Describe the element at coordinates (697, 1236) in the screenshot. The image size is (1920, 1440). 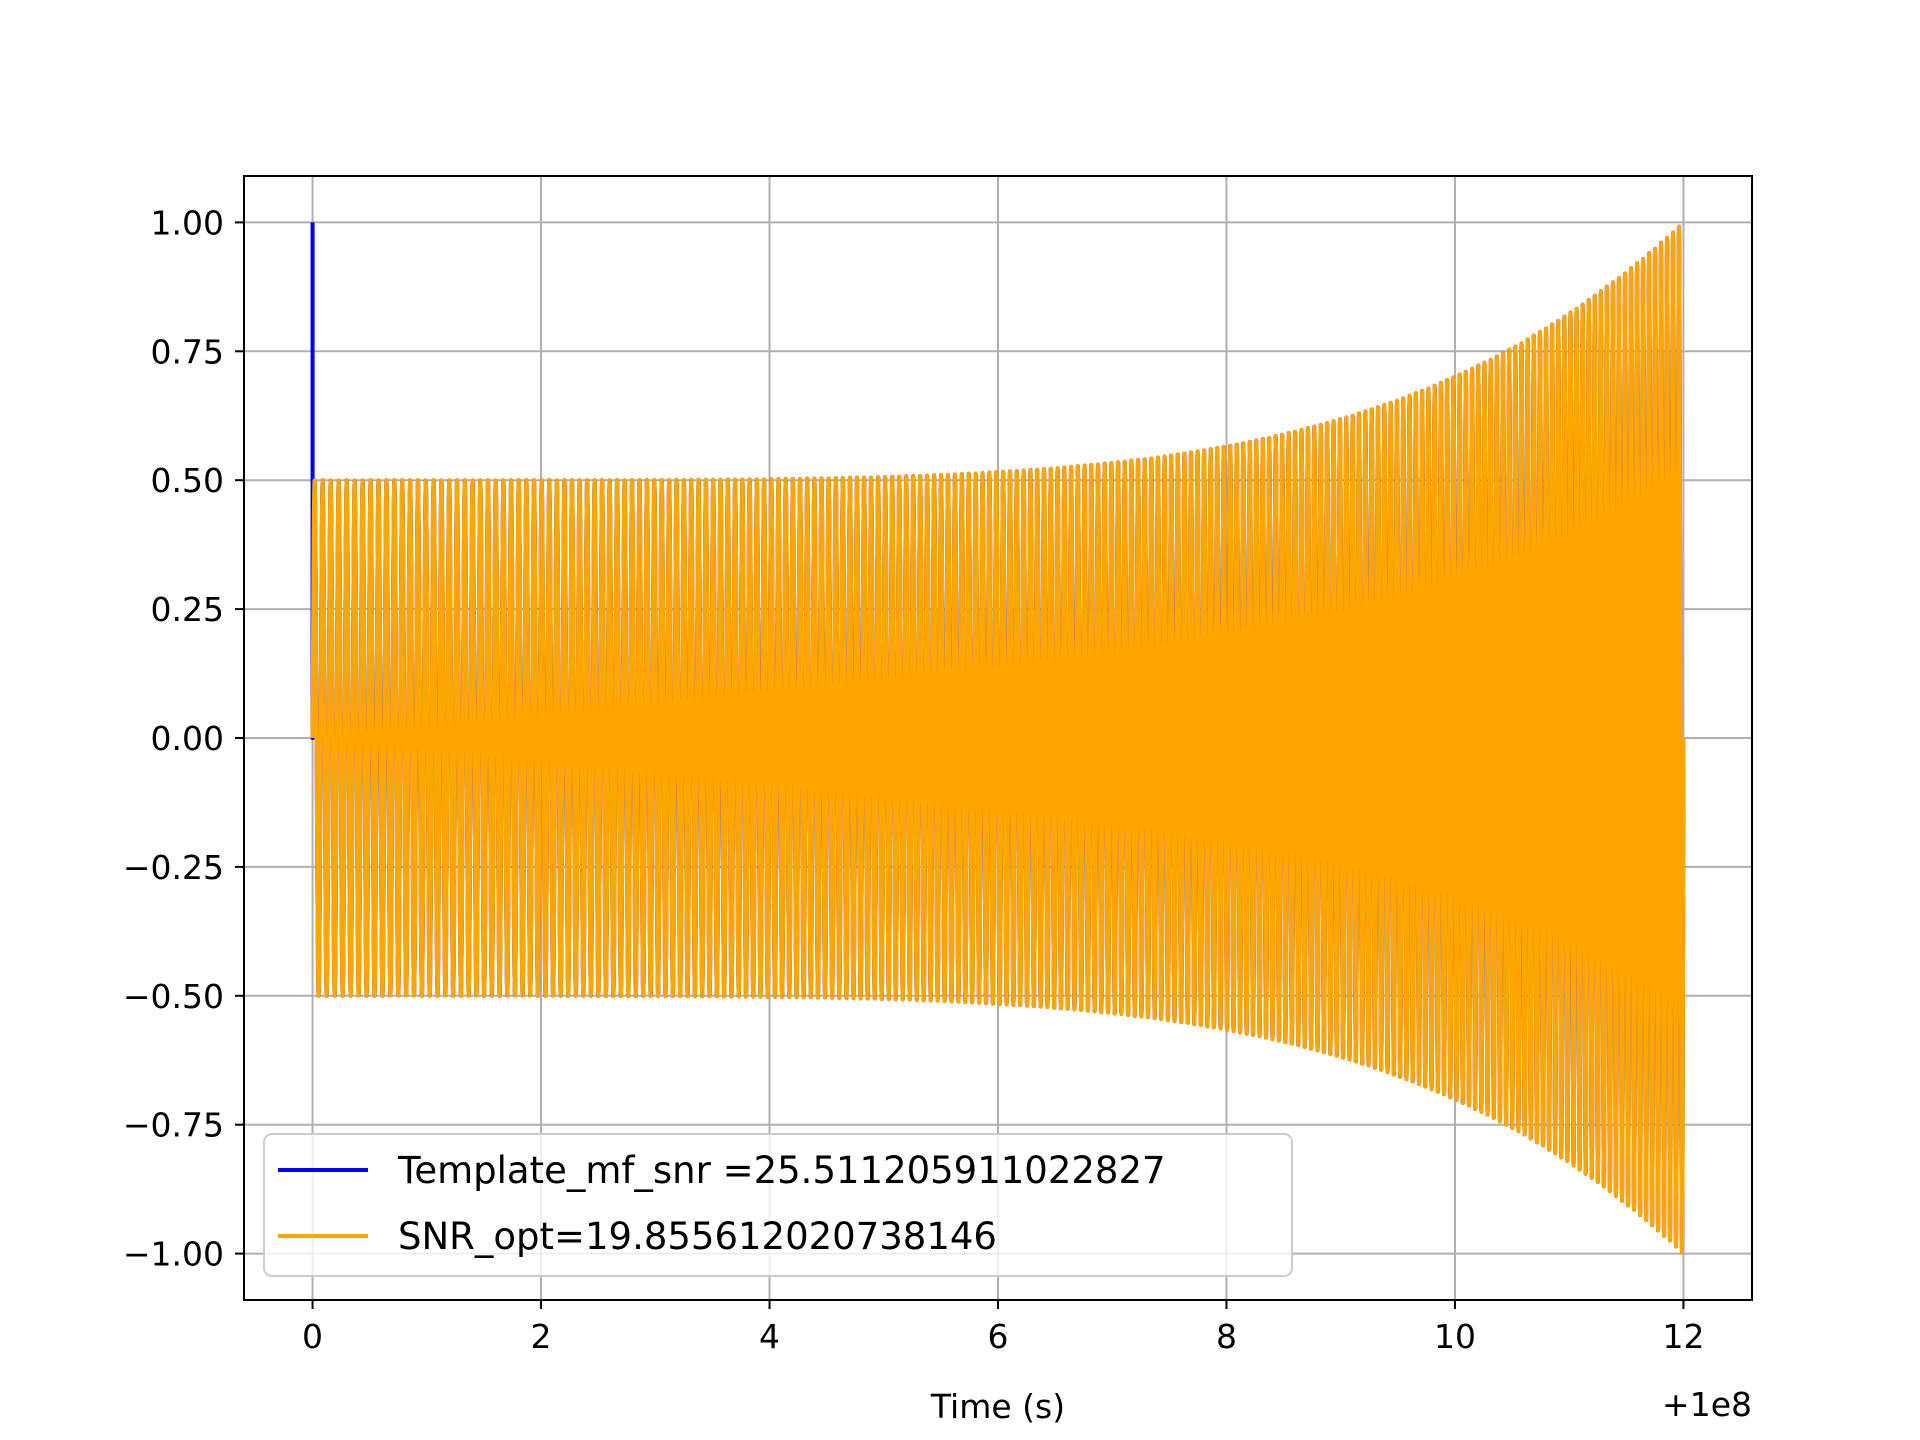
I see `legend-label-snr-opt: SNR_opt=19.855612020738146` at that location.